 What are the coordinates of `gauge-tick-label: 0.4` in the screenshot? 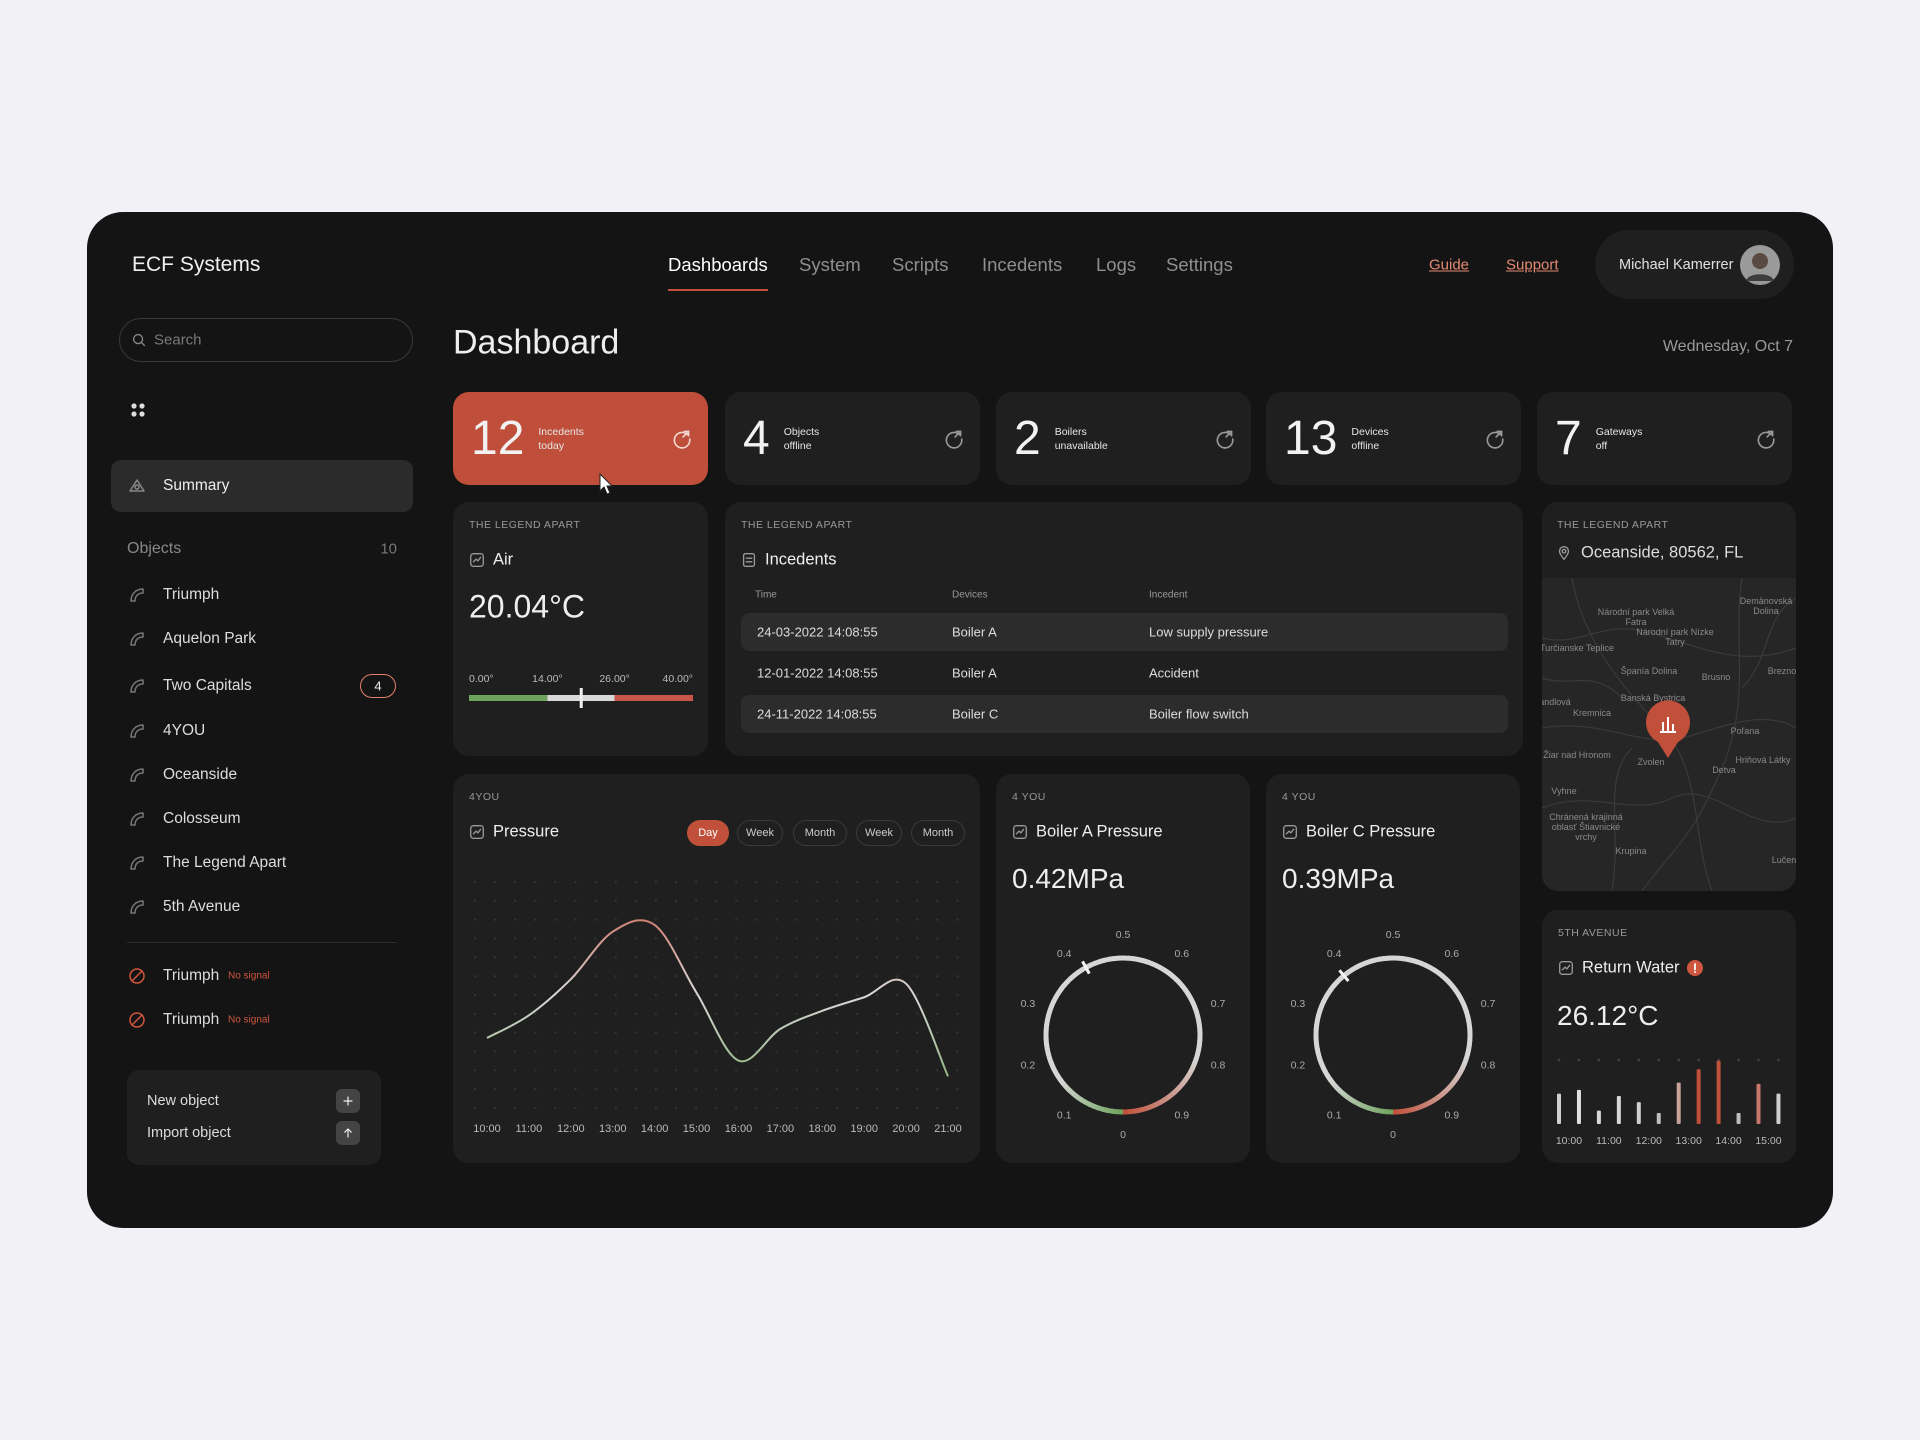 It's located at (1064, 954).